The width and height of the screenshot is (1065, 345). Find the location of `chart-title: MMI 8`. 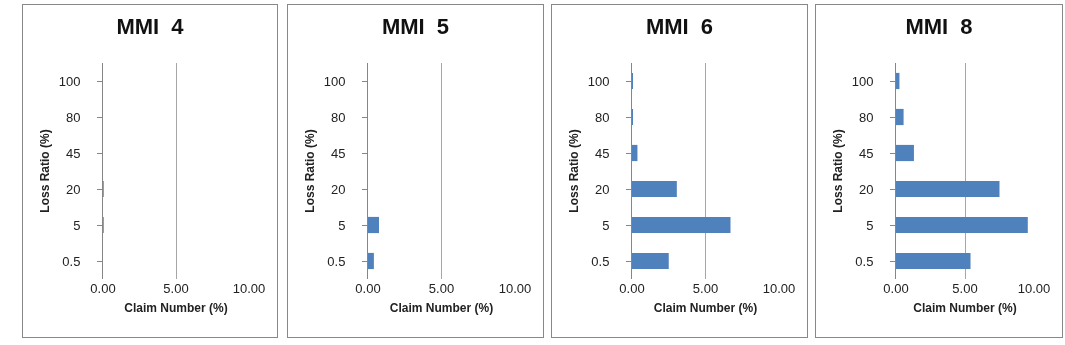

chart-title: MMI 8 is located at coordinates (939, 26).